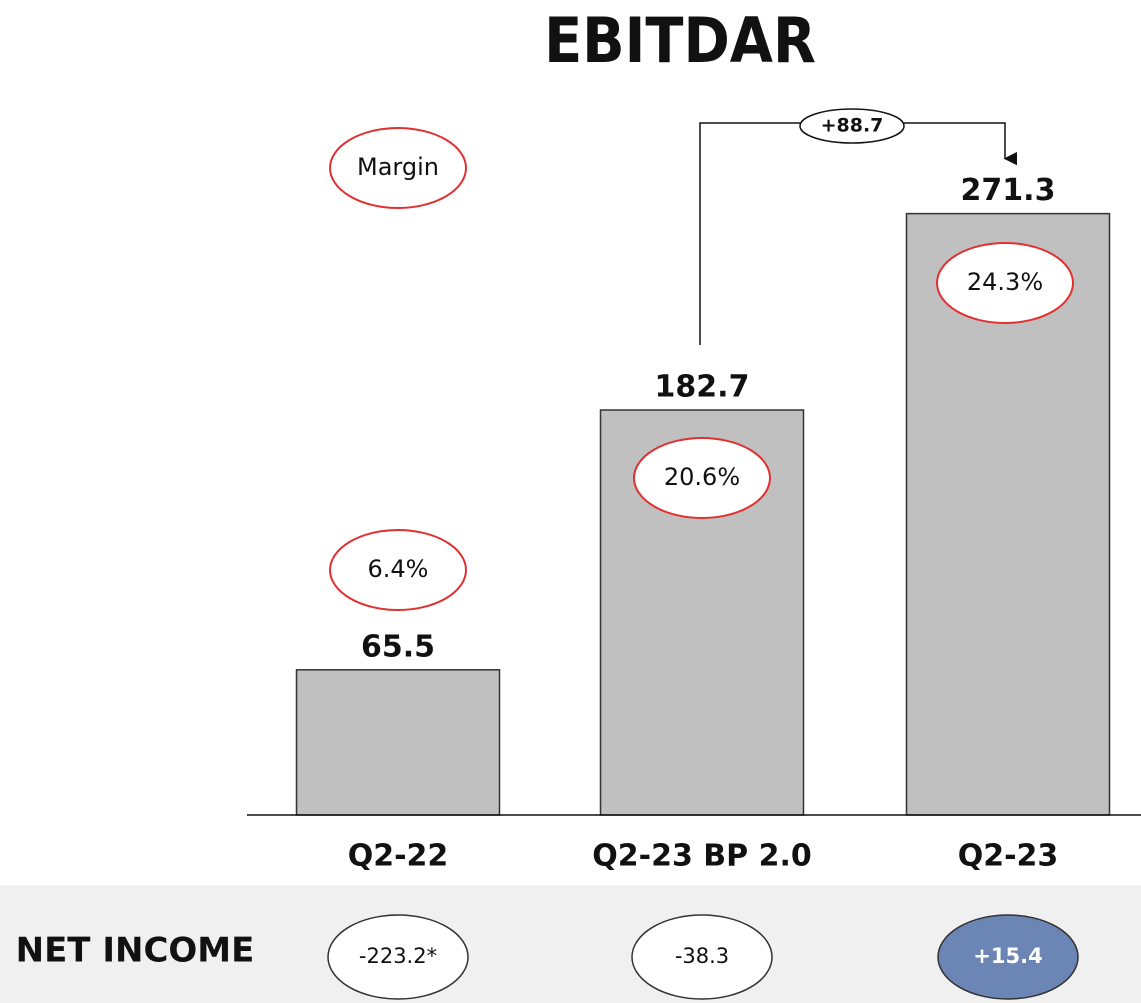  Describe the element at coordinates (701, 856) in the screenshot. I see `x-tick-label: Q2-23 BP 2.0` at that location.